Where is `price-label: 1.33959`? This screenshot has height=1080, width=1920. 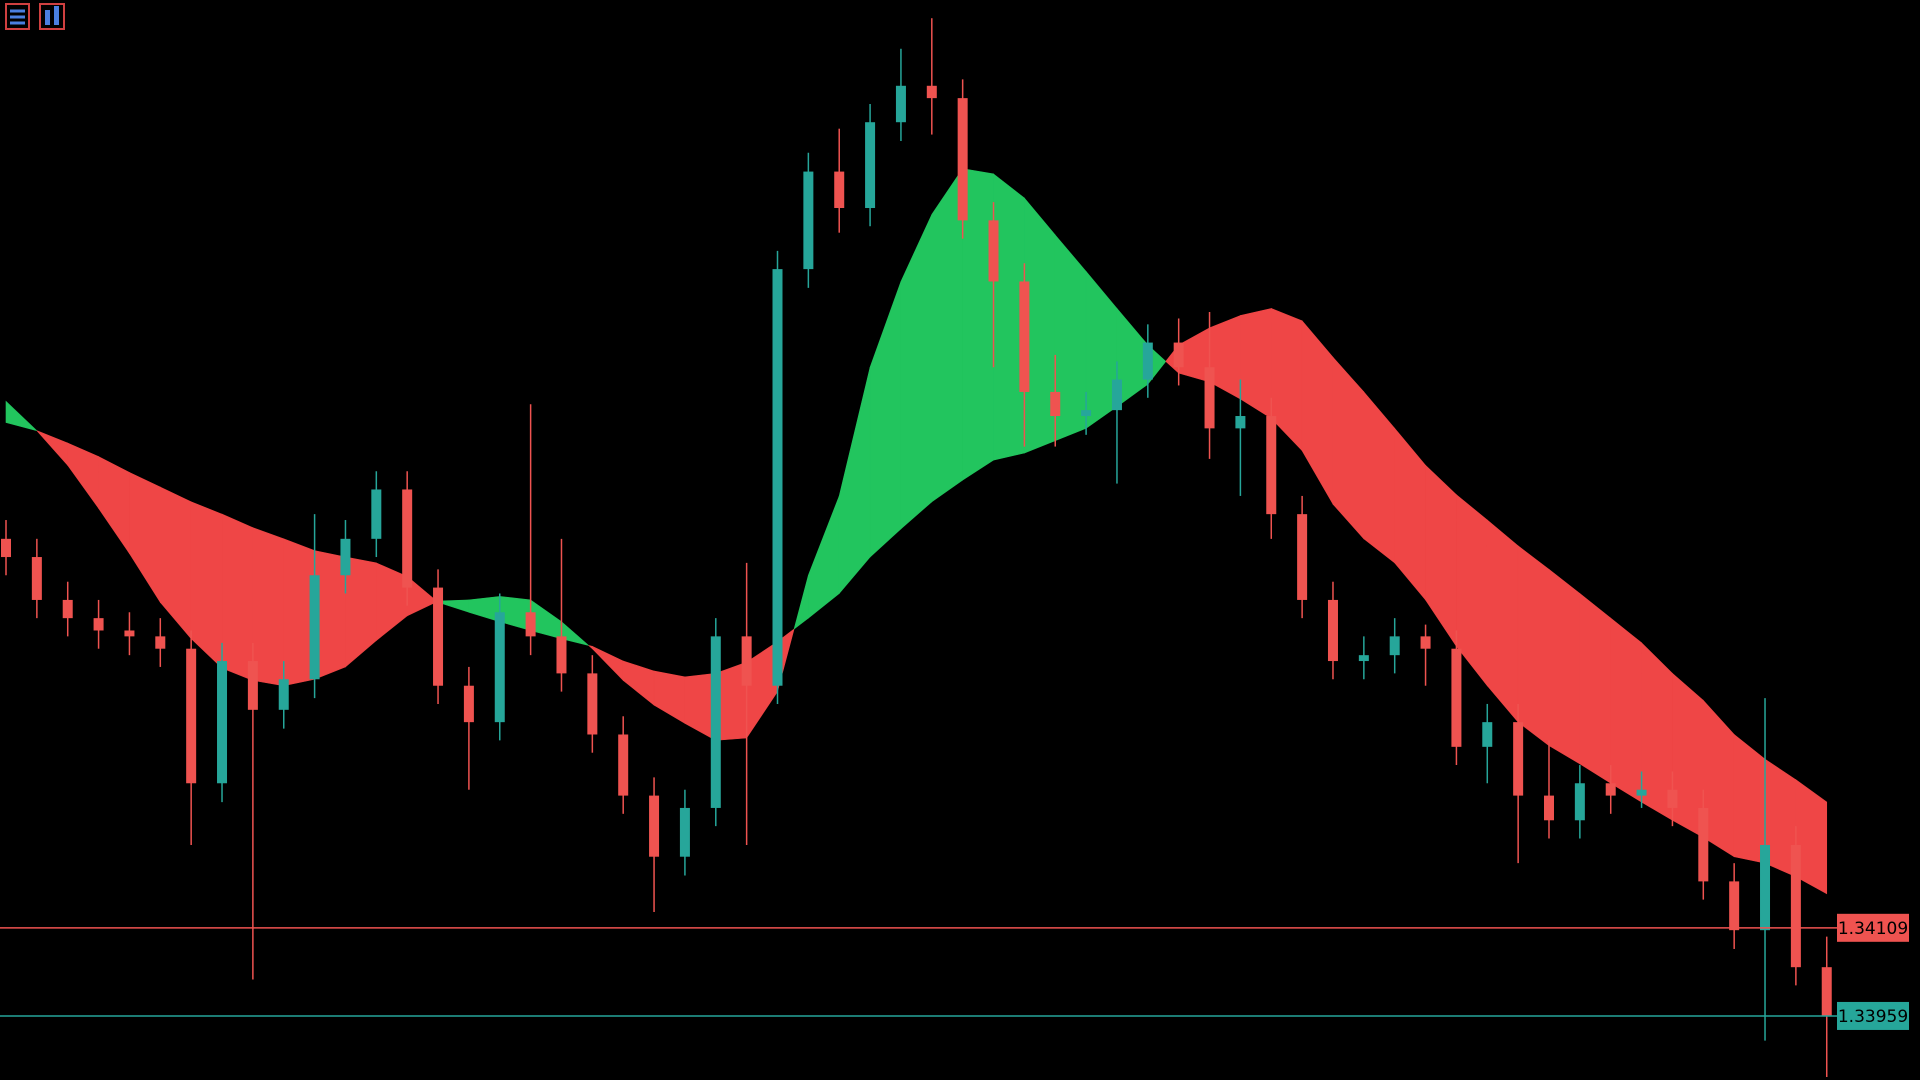
price-label: 1.33959 is located at coordinates (1873, 1017).